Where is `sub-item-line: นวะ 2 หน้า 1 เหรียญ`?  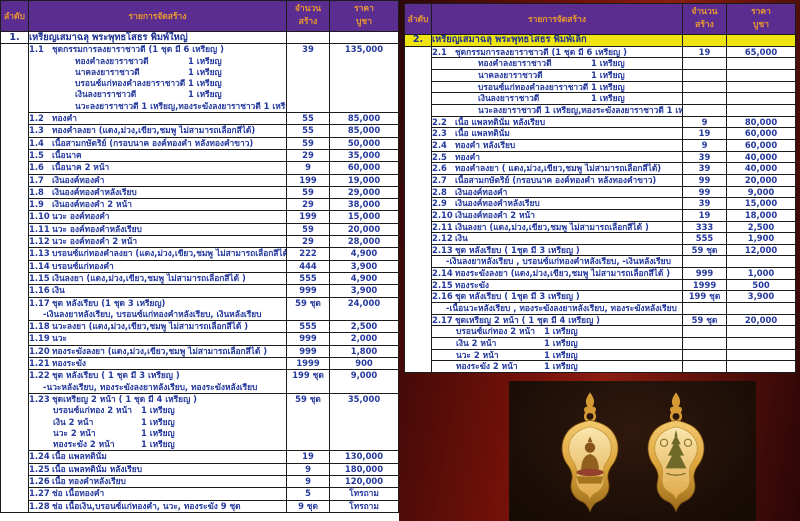 sub-item-line: นวะ 2 หน้า 1 เหรียญ is located at coordinates (517, 354).